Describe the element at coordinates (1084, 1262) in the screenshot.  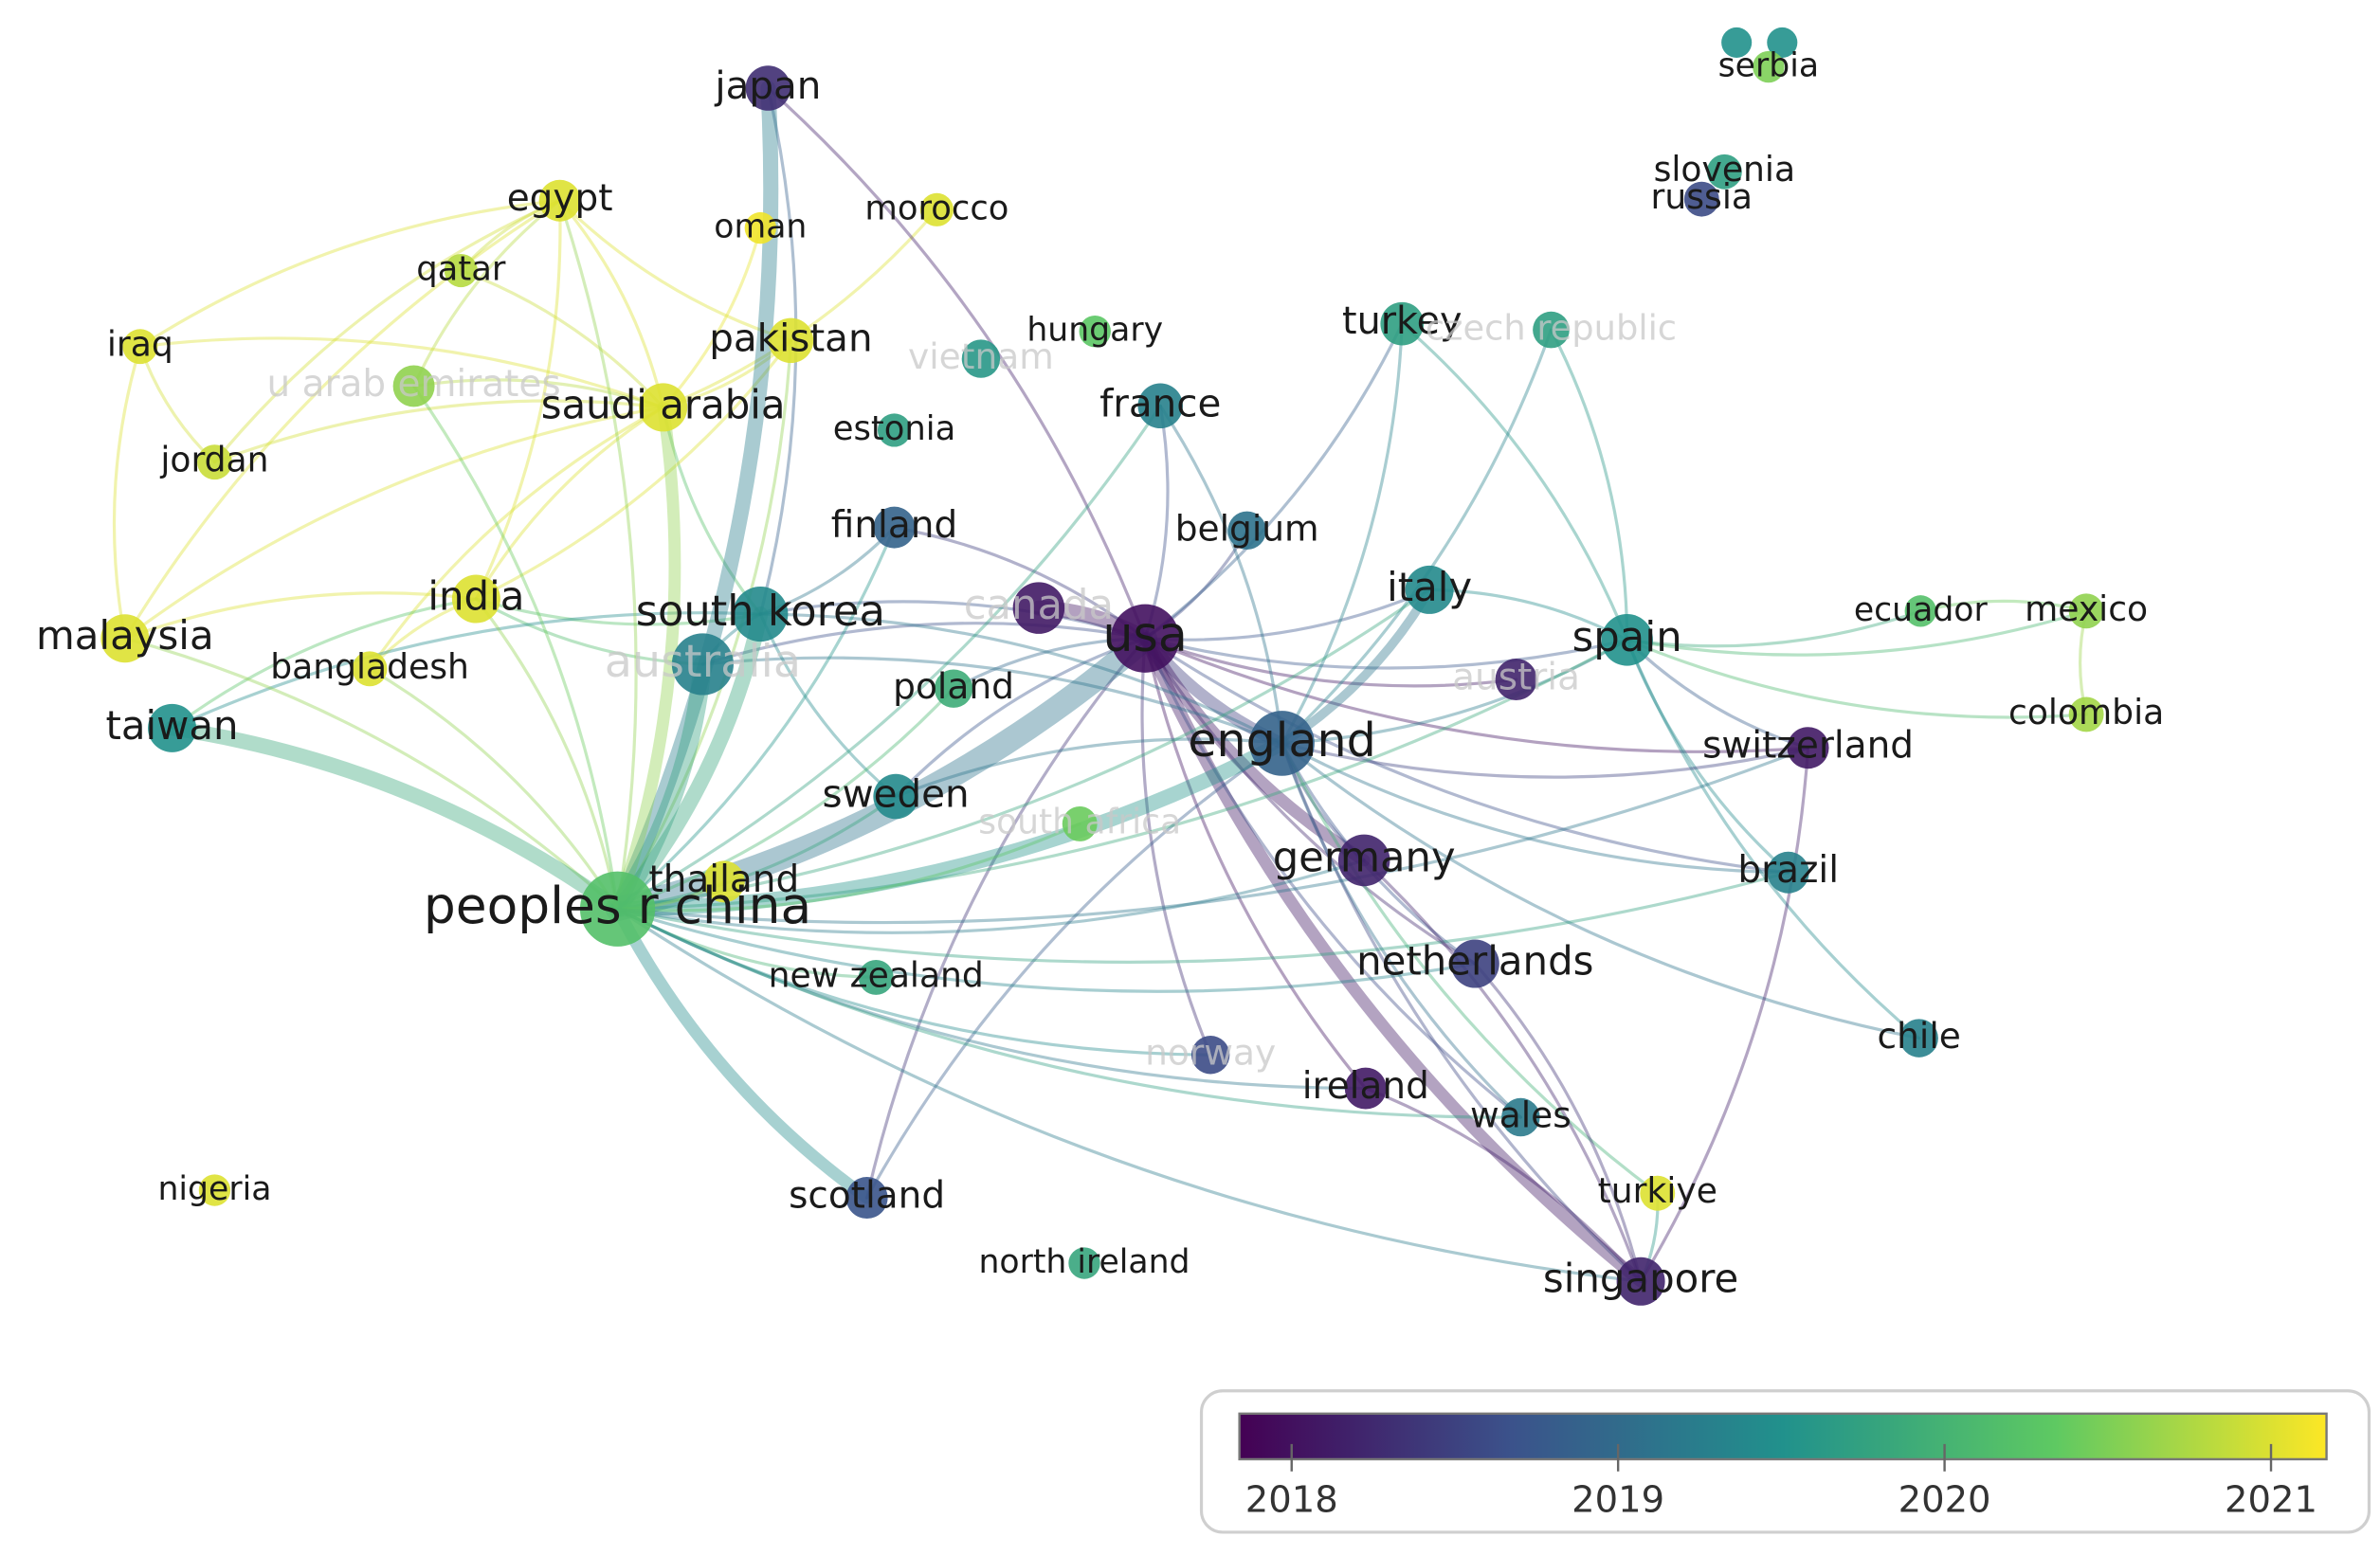
I see `country-label: north ireland` at that location.